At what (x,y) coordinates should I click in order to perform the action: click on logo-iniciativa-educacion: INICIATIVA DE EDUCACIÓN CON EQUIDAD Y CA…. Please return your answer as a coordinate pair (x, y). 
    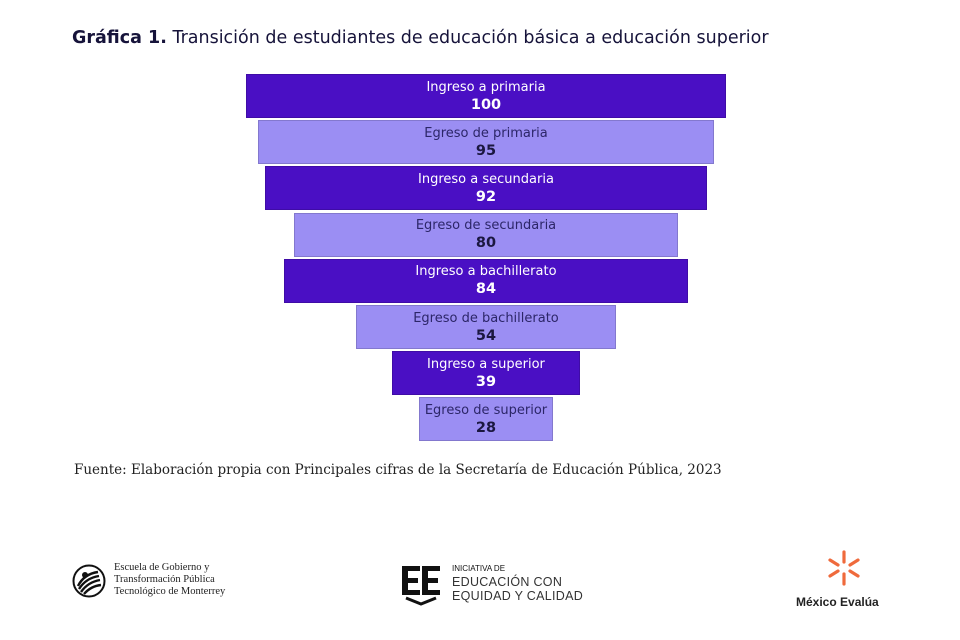
    Looking at the image, I should click on (498, 583).